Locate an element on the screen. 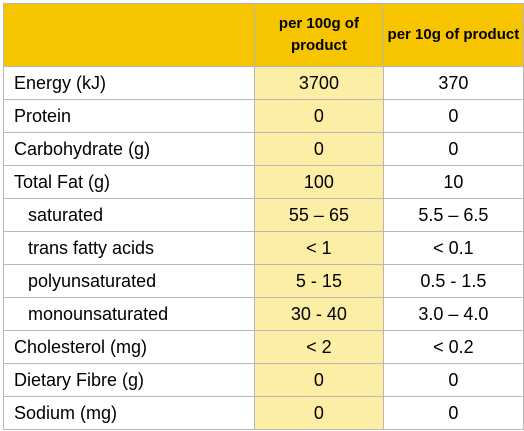 The width and height of the screenshot is (524, 431). value-per-10g: 5.5 – 6.5 is located at coordinates (453, 215).